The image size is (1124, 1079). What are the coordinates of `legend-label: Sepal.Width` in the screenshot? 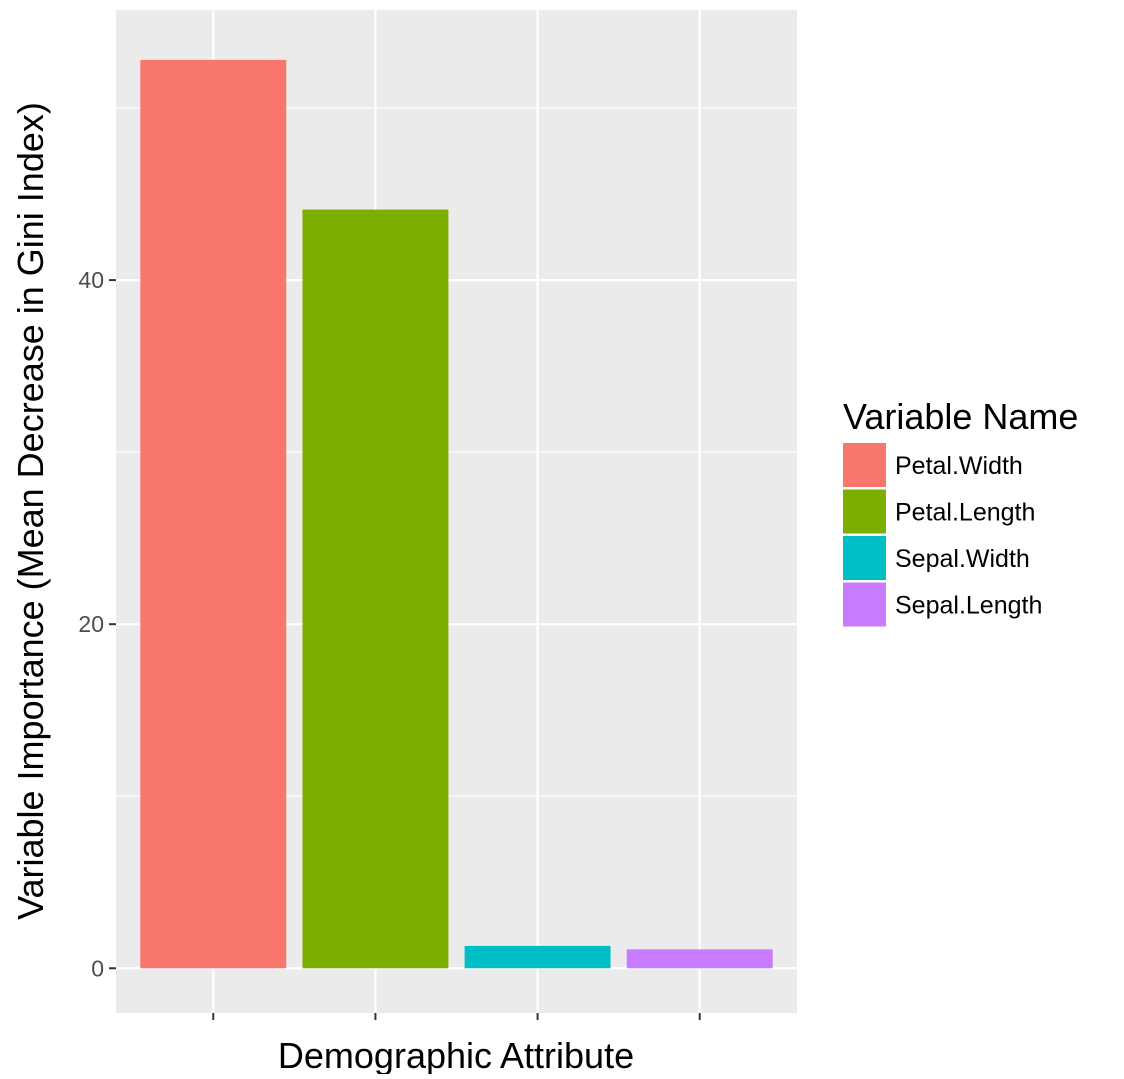 It's located at (962, 559).